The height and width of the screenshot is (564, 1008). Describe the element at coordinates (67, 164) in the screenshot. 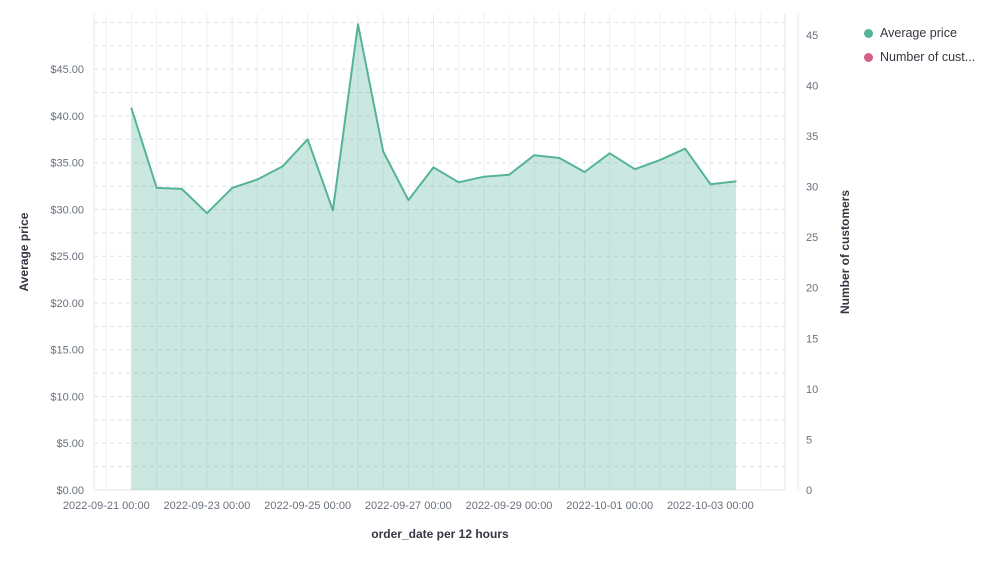

I see `y-left-tick-label: $35.00` at that location.